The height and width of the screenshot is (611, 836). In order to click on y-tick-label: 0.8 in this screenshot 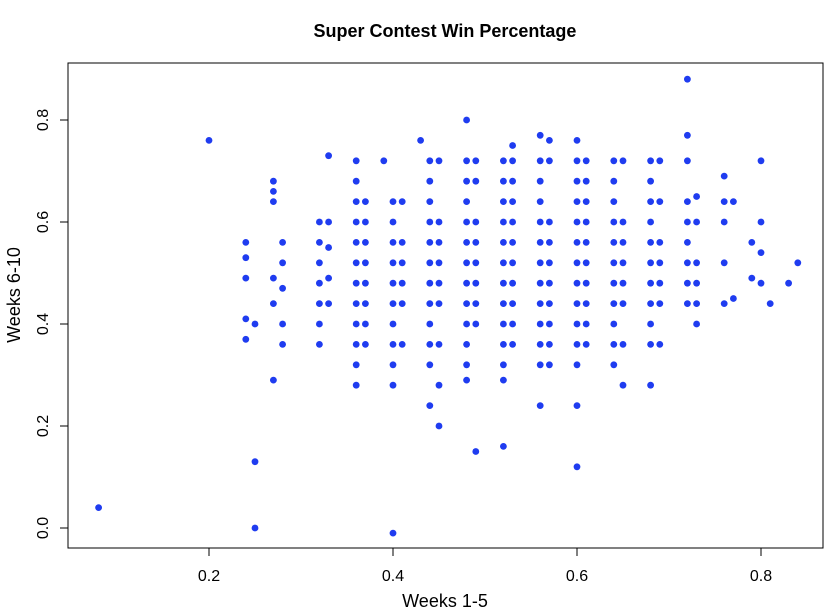, I will do `click(43, 120)`.